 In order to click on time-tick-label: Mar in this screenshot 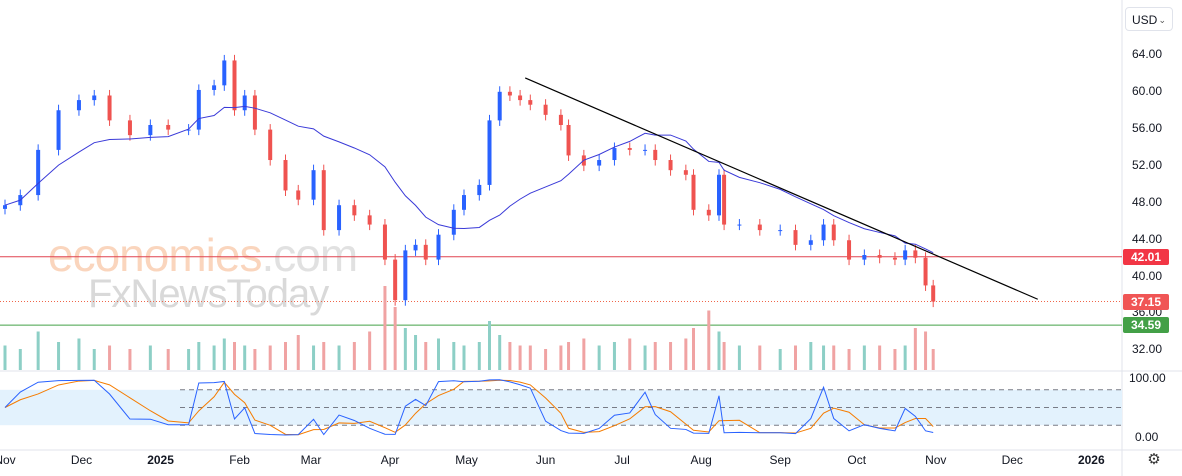, I will do `click(311, 460)`.